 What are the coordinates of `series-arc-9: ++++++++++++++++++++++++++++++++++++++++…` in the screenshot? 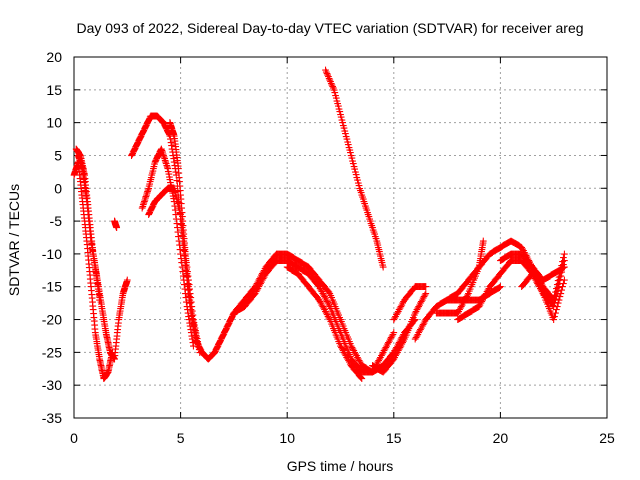 It's located at (308, 313).